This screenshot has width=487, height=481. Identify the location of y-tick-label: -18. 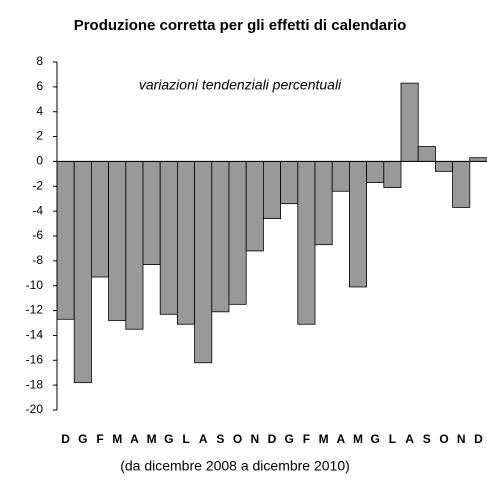
(35, 384).